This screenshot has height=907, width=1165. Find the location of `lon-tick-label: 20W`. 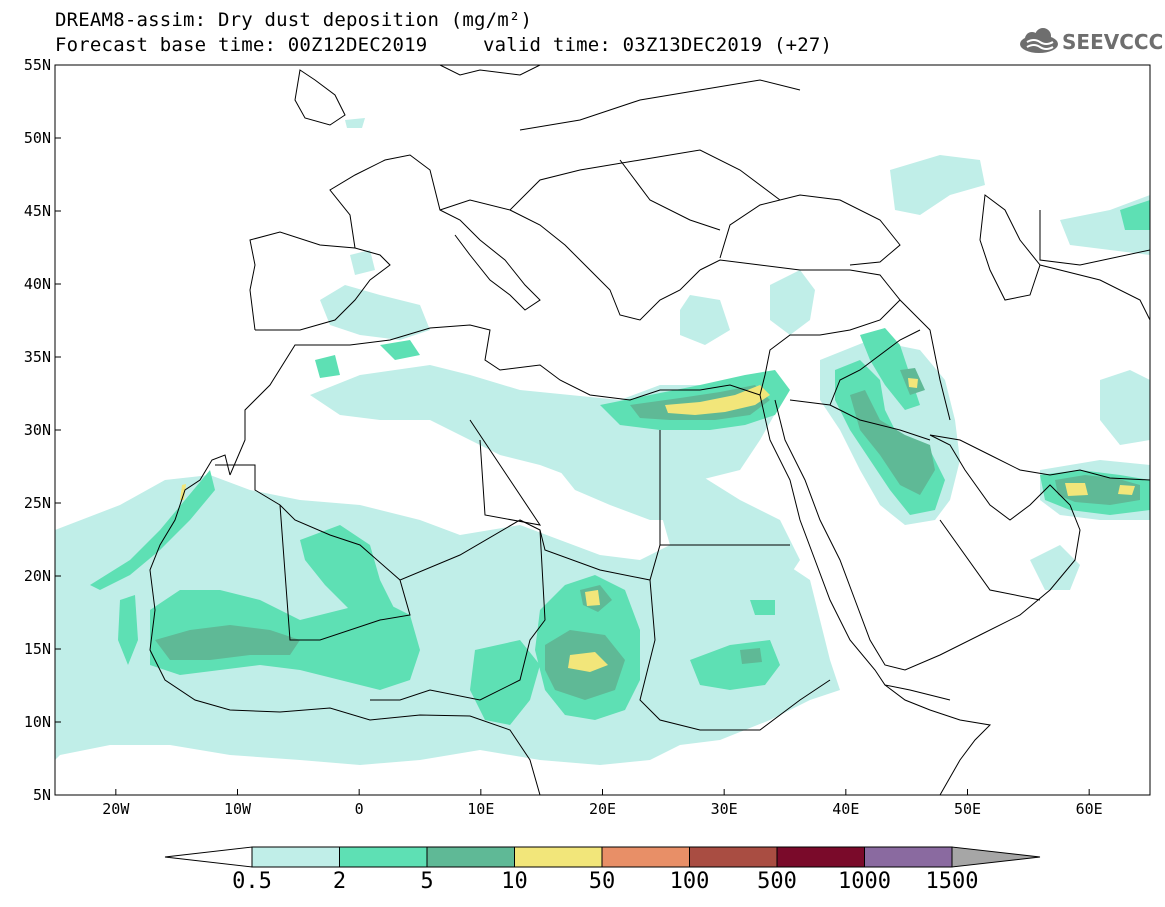

lon-tick-label: 20W is located at coordinates (116, 809).